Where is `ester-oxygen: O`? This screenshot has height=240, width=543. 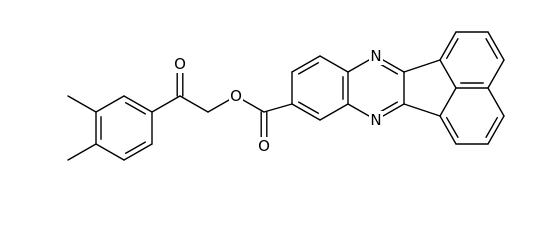
ester-oxygen: O is located at coordinates (236, 96).